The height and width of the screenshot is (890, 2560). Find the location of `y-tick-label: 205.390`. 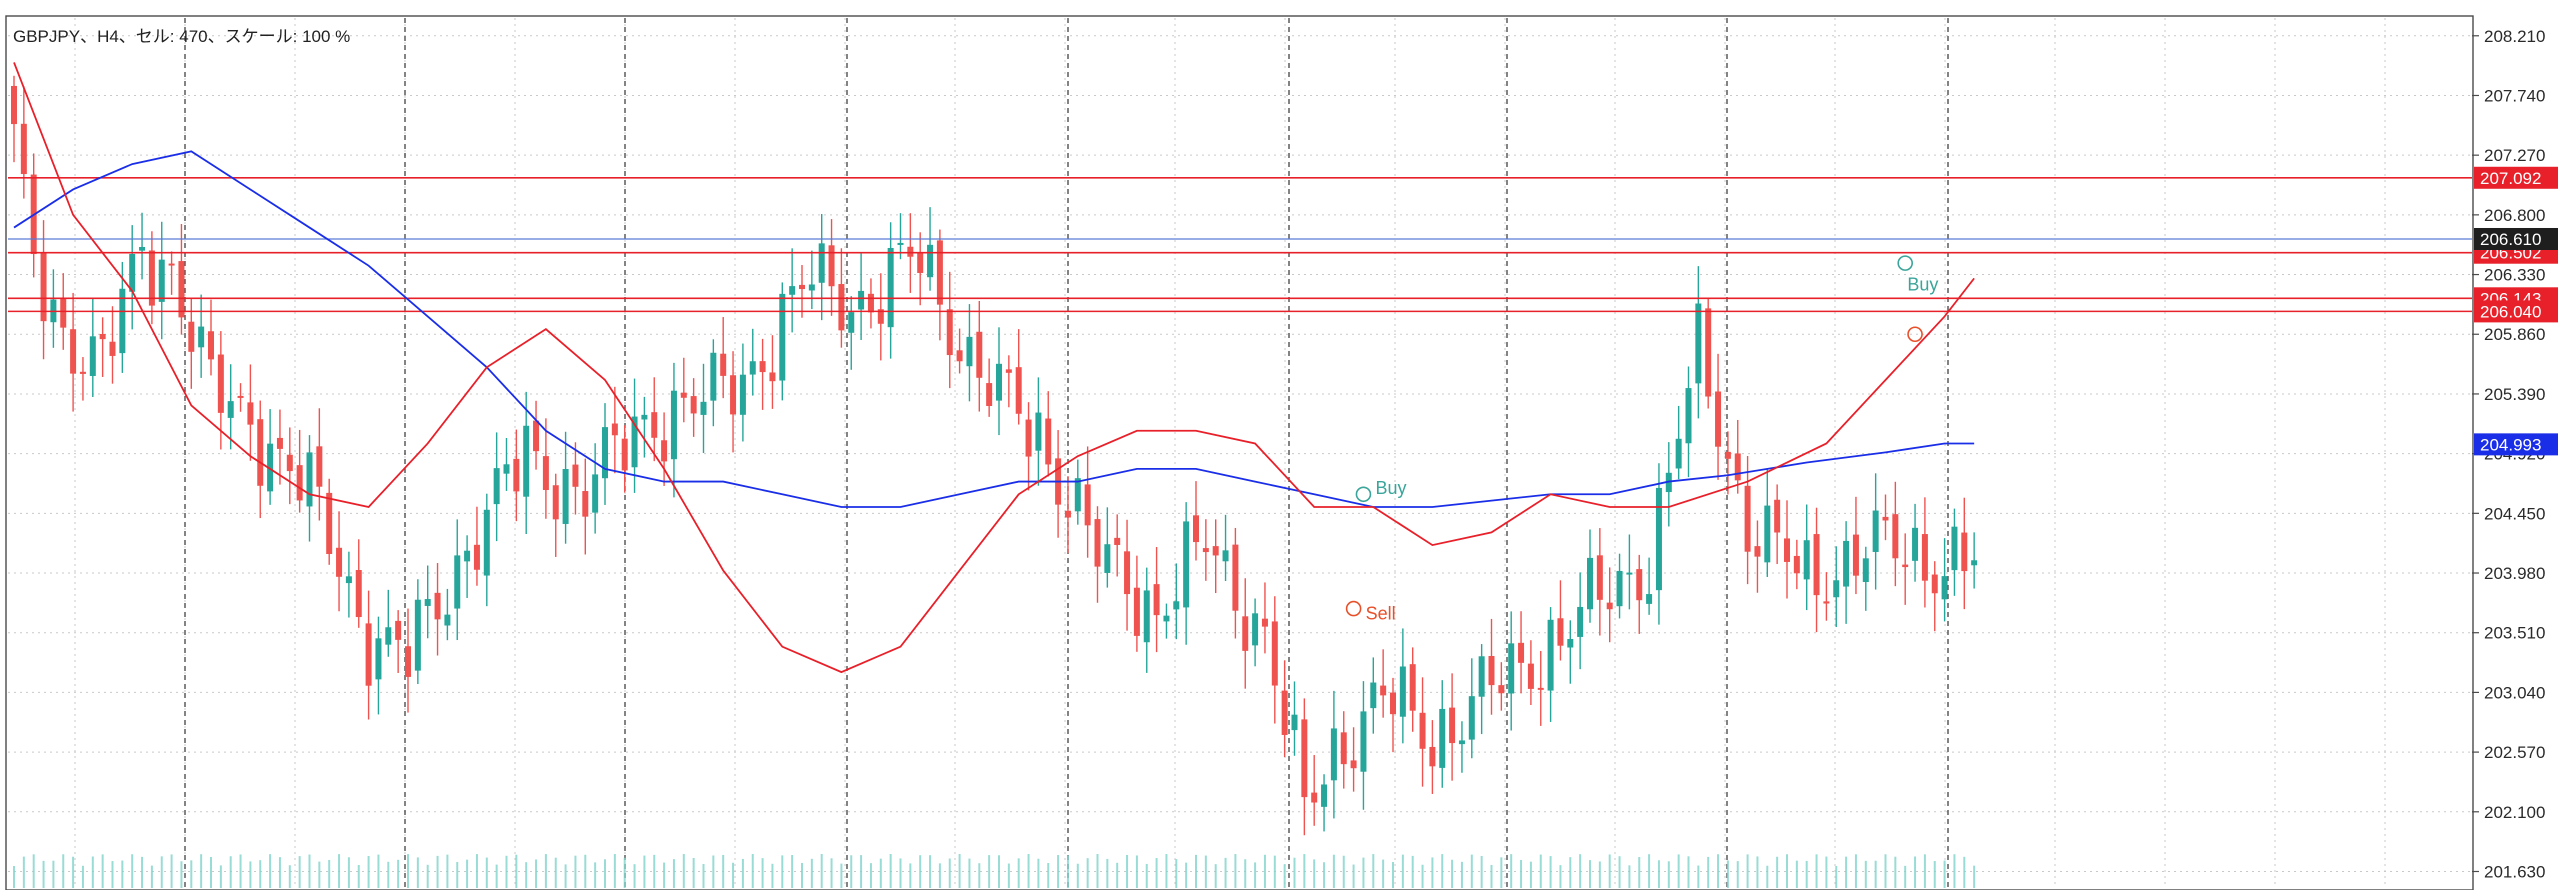

y-tick-label: 205.390 is located at coordinates (2514, 394).